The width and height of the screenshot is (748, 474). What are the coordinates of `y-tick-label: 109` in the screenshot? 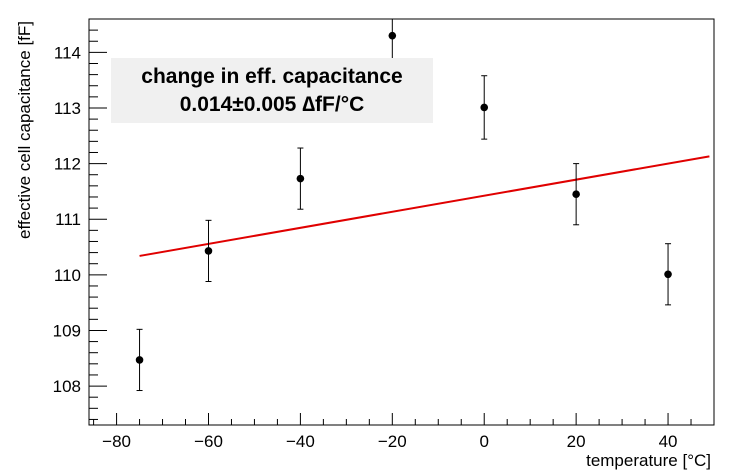 It's located at (67, 330).